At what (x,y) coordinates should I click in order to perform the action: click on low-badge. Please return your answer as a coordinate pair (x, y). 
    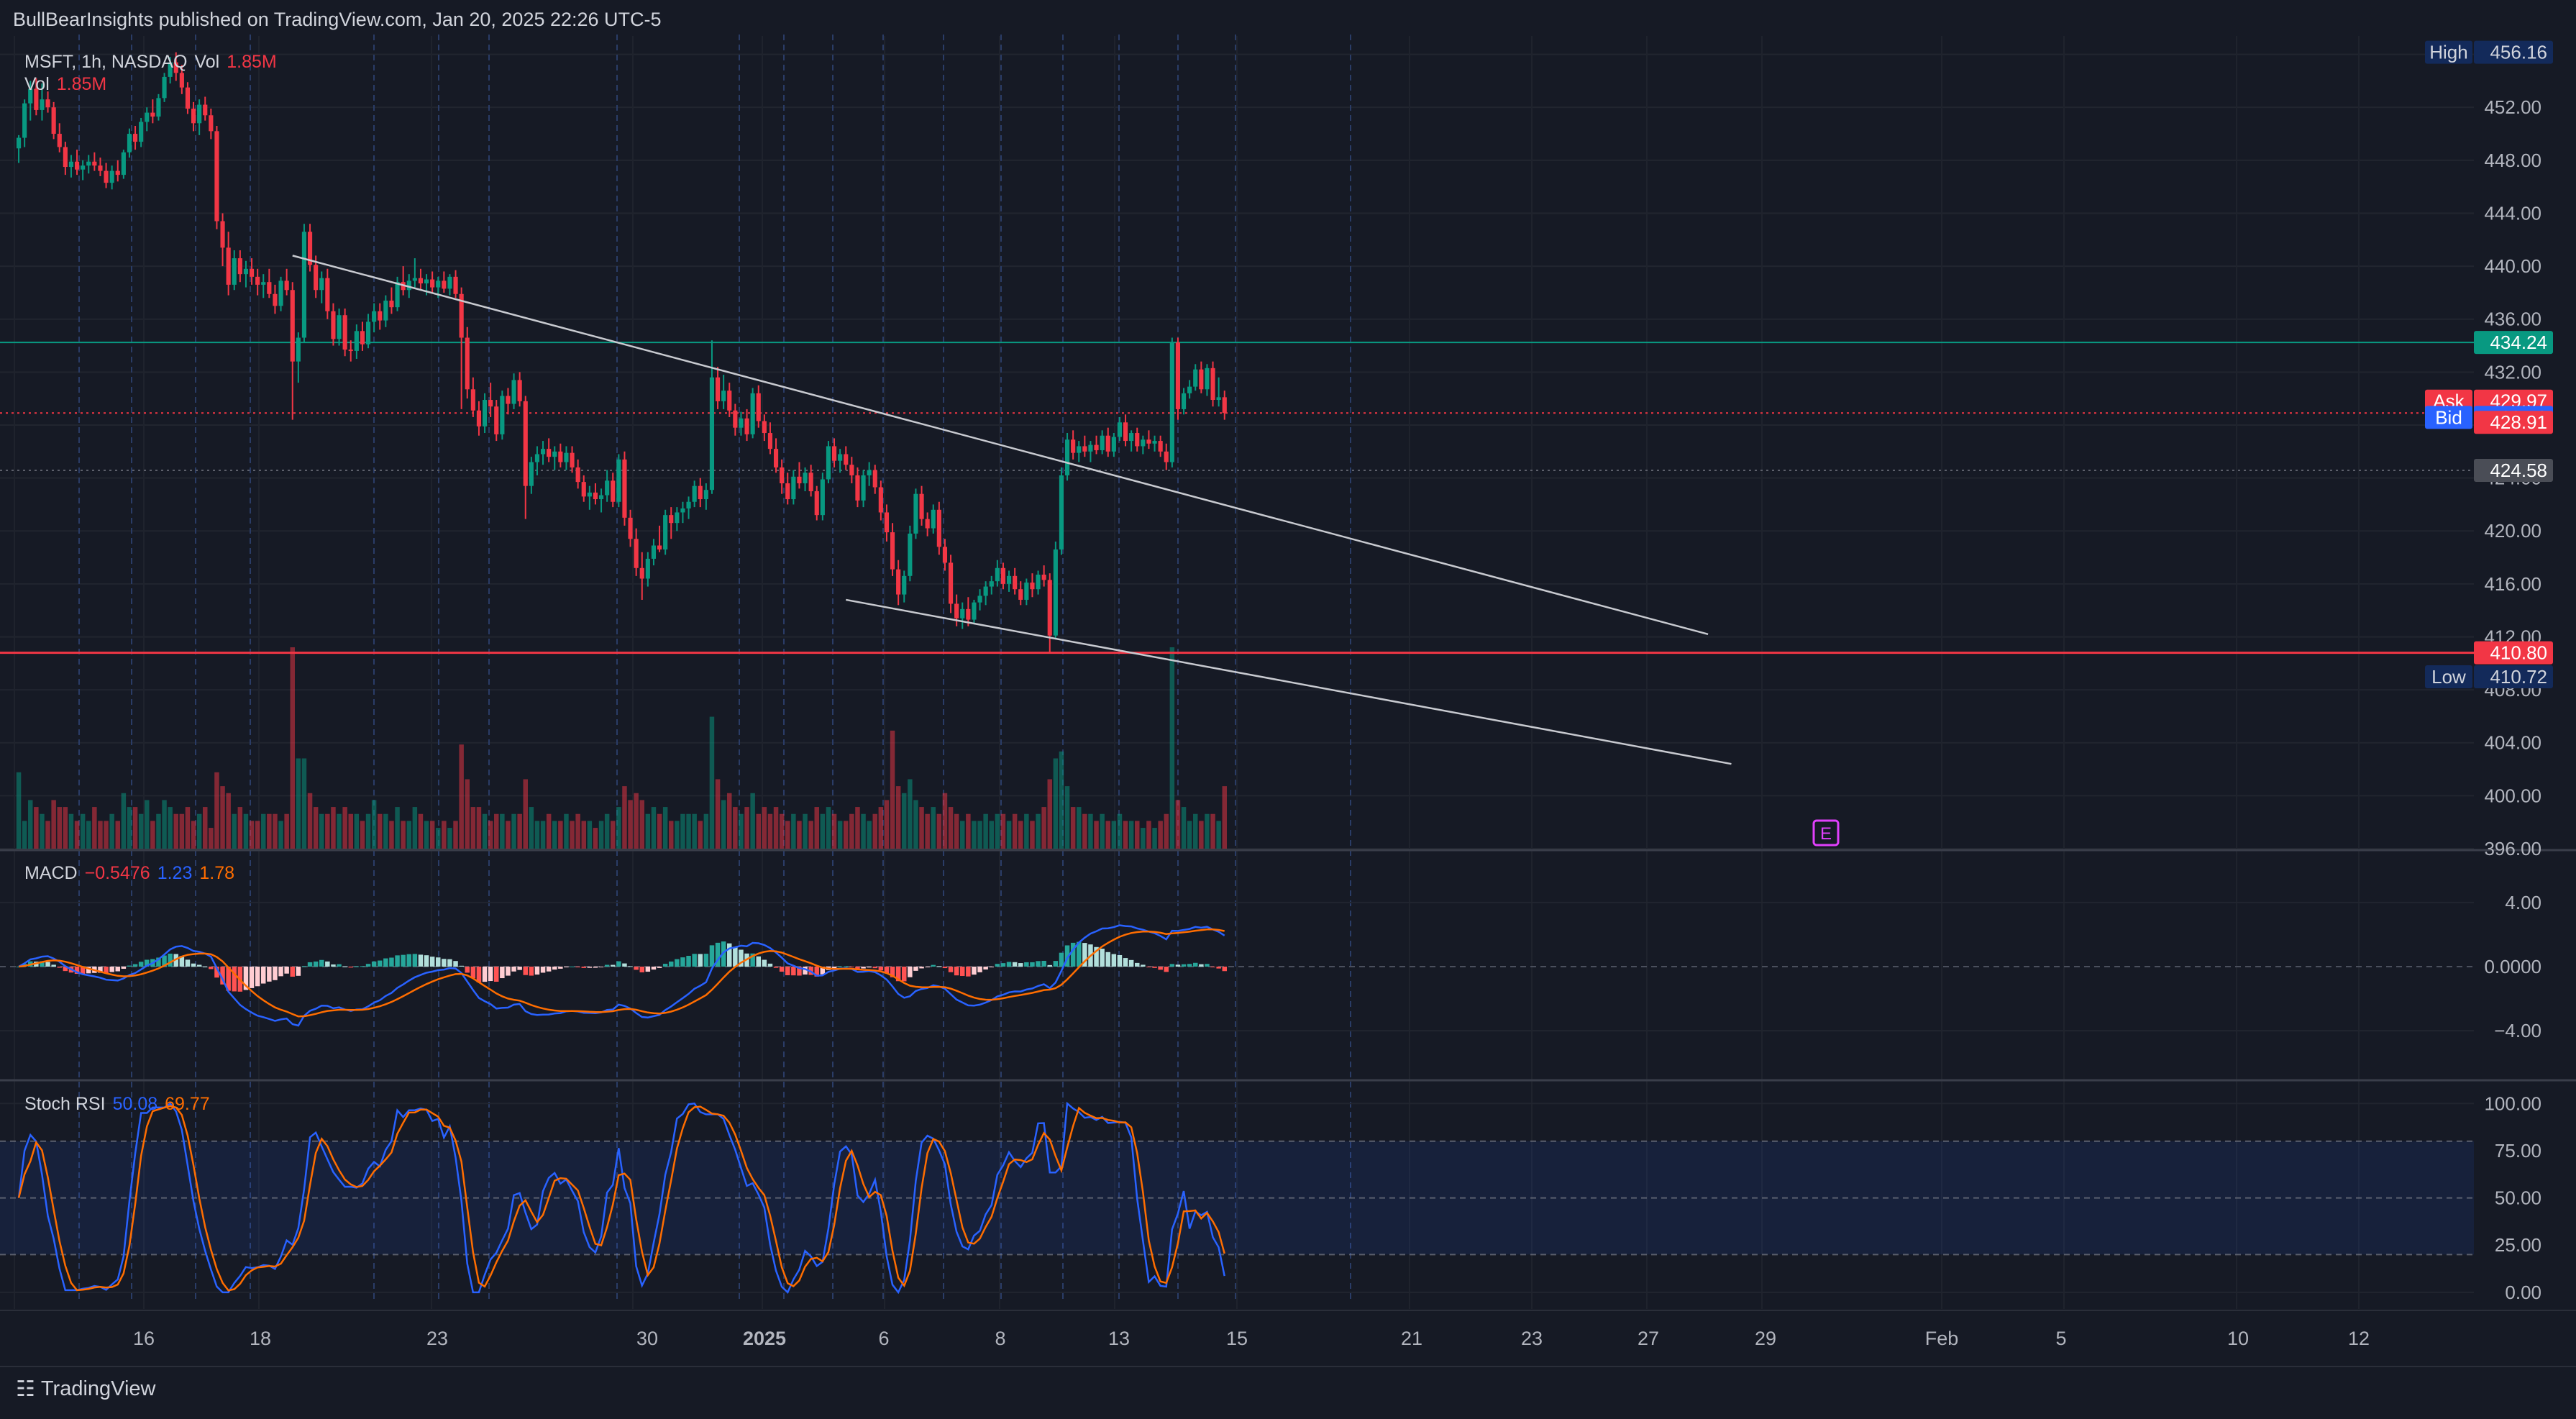
    Looking at the image, I should click on (2513, 677).